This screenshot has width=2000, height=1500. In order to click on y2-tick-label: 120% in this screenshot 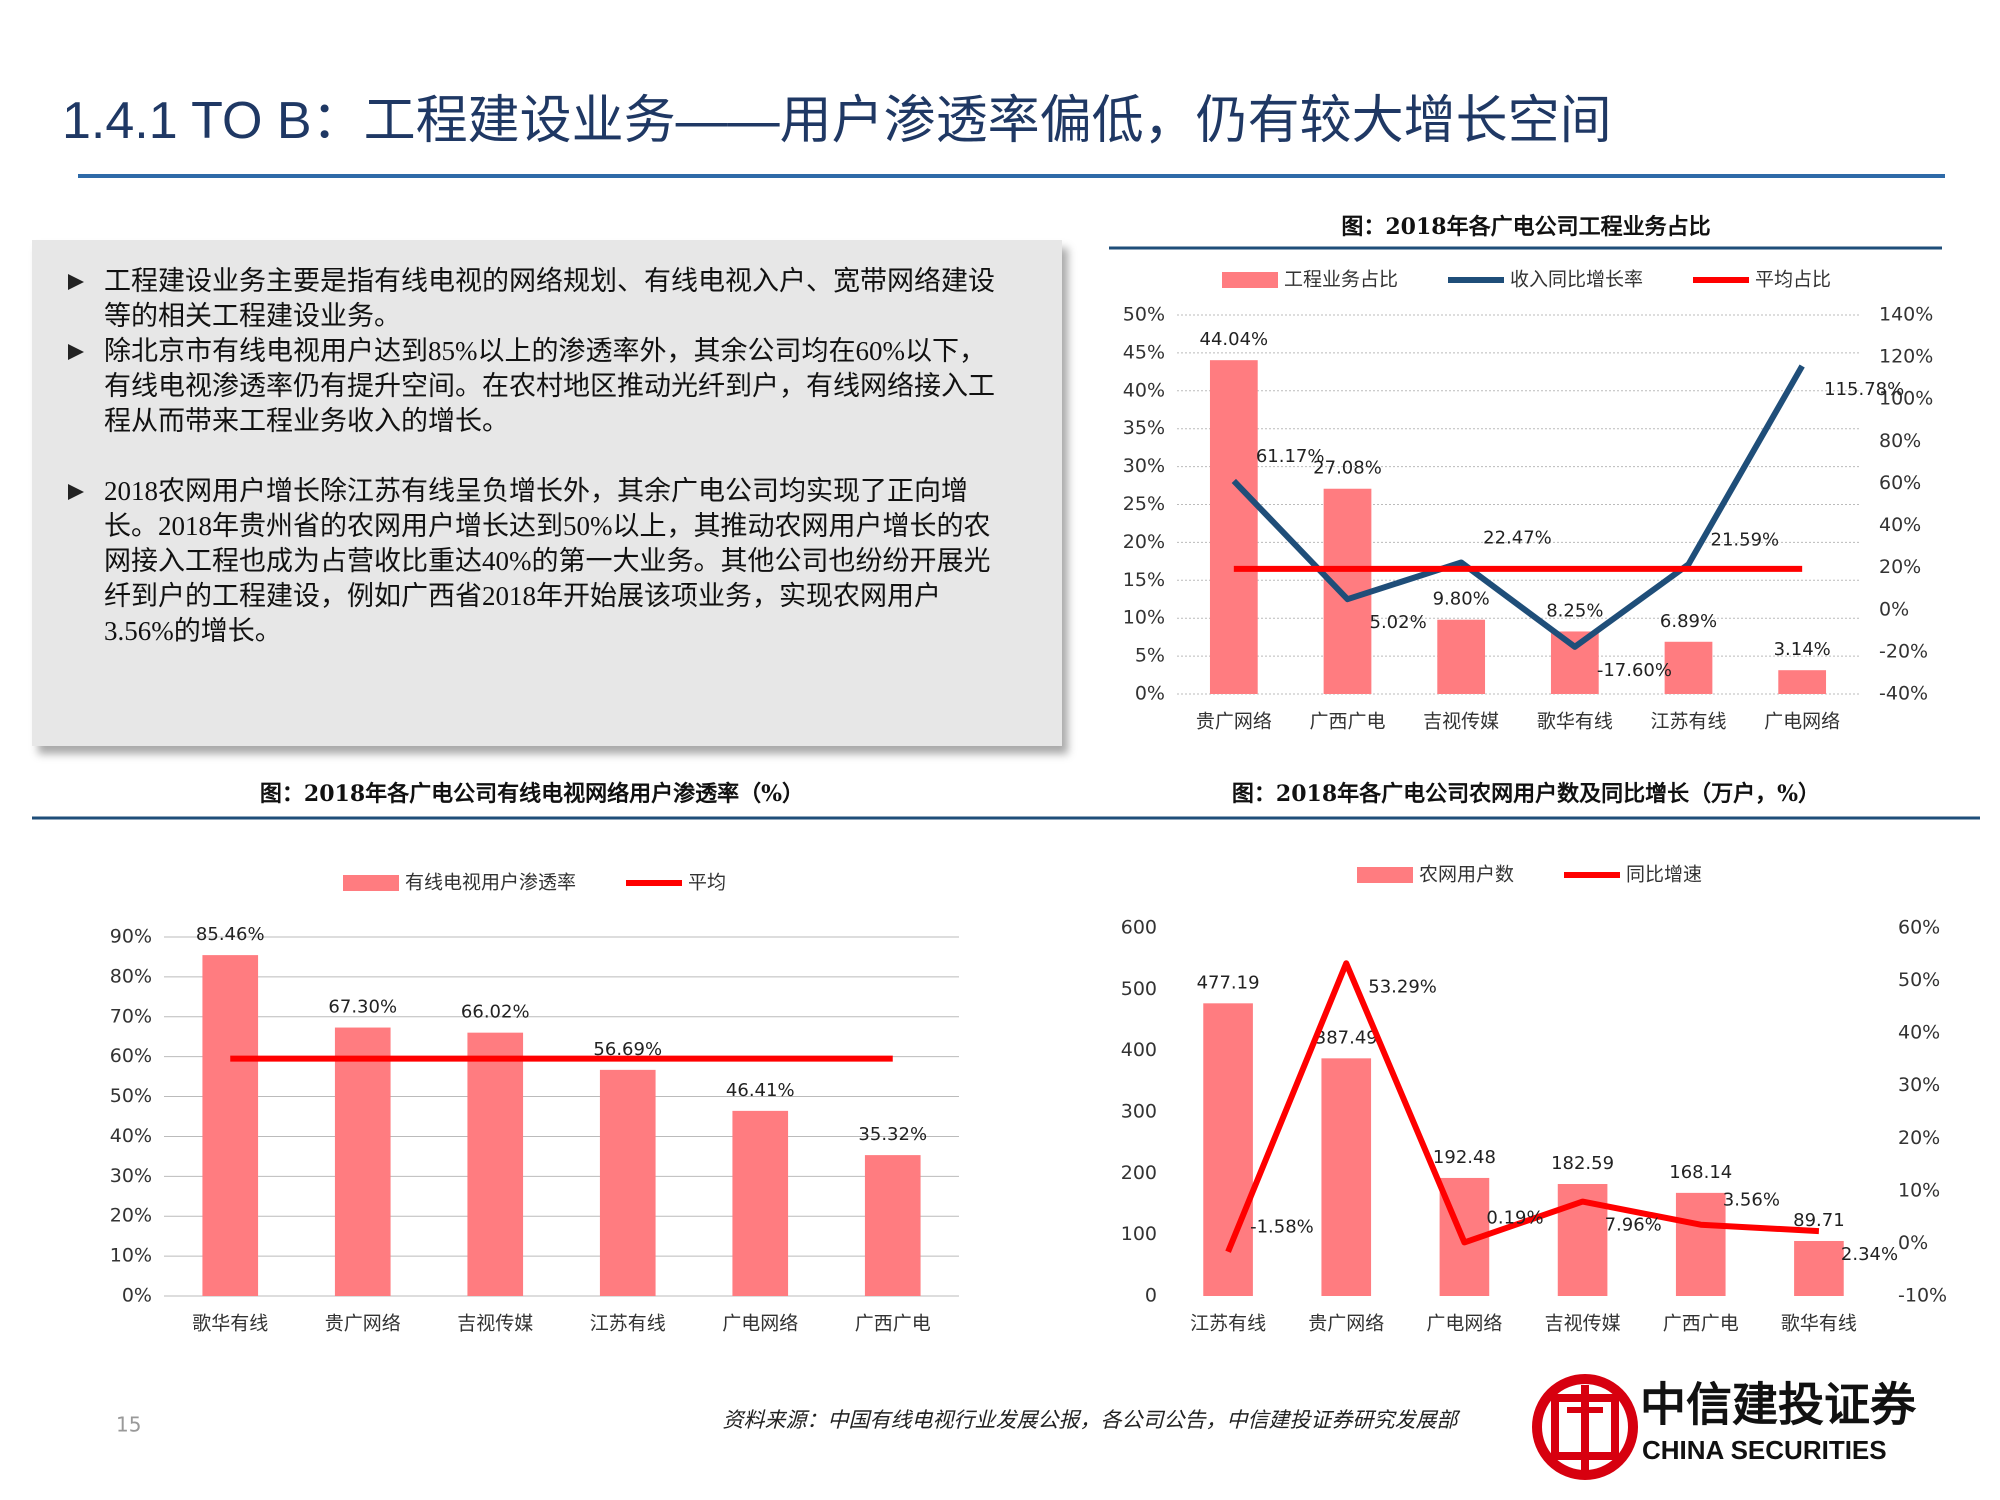, I will do `click(1906, 357)`.